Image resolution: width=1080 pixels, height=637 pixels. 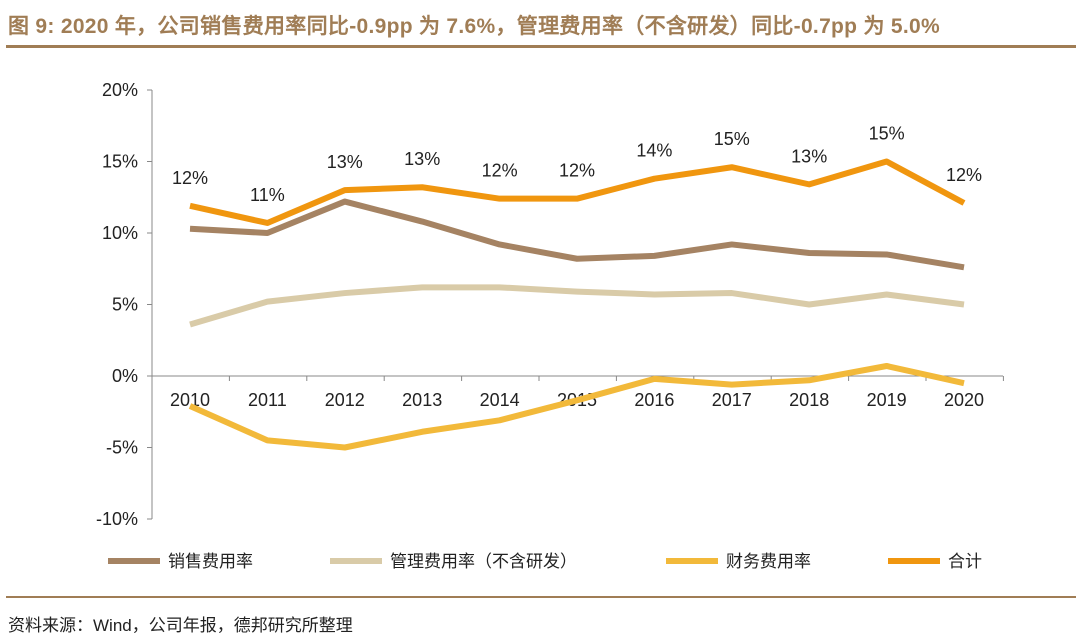 What do you see at coordinates (500, 400) in the screenshot?
I see `x-tick-label: 2014` at bounding box center [500, 400].